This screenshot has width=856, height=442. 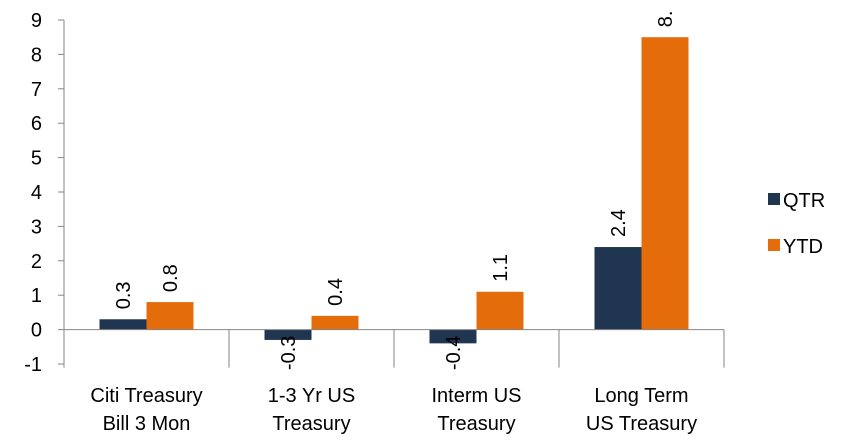 I want to click on data-label-ytd-3: 1.1, so click(x=501, y=268).